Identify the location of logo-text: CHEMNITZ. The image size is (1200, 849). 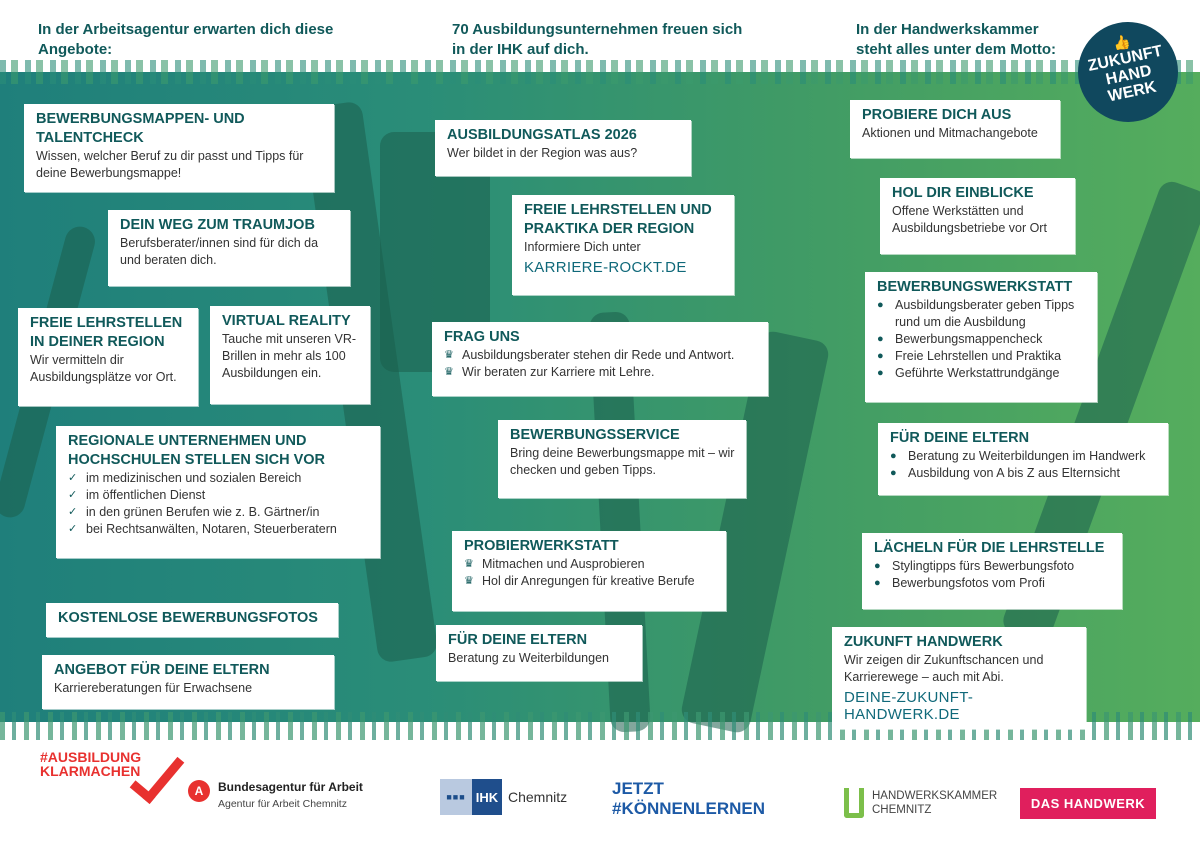
(902, 810).